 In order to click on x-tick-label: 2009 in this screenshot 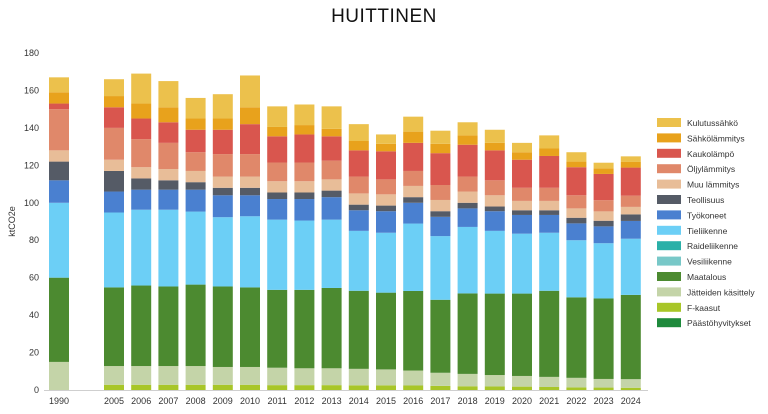, I will do `click(223, 401)`.